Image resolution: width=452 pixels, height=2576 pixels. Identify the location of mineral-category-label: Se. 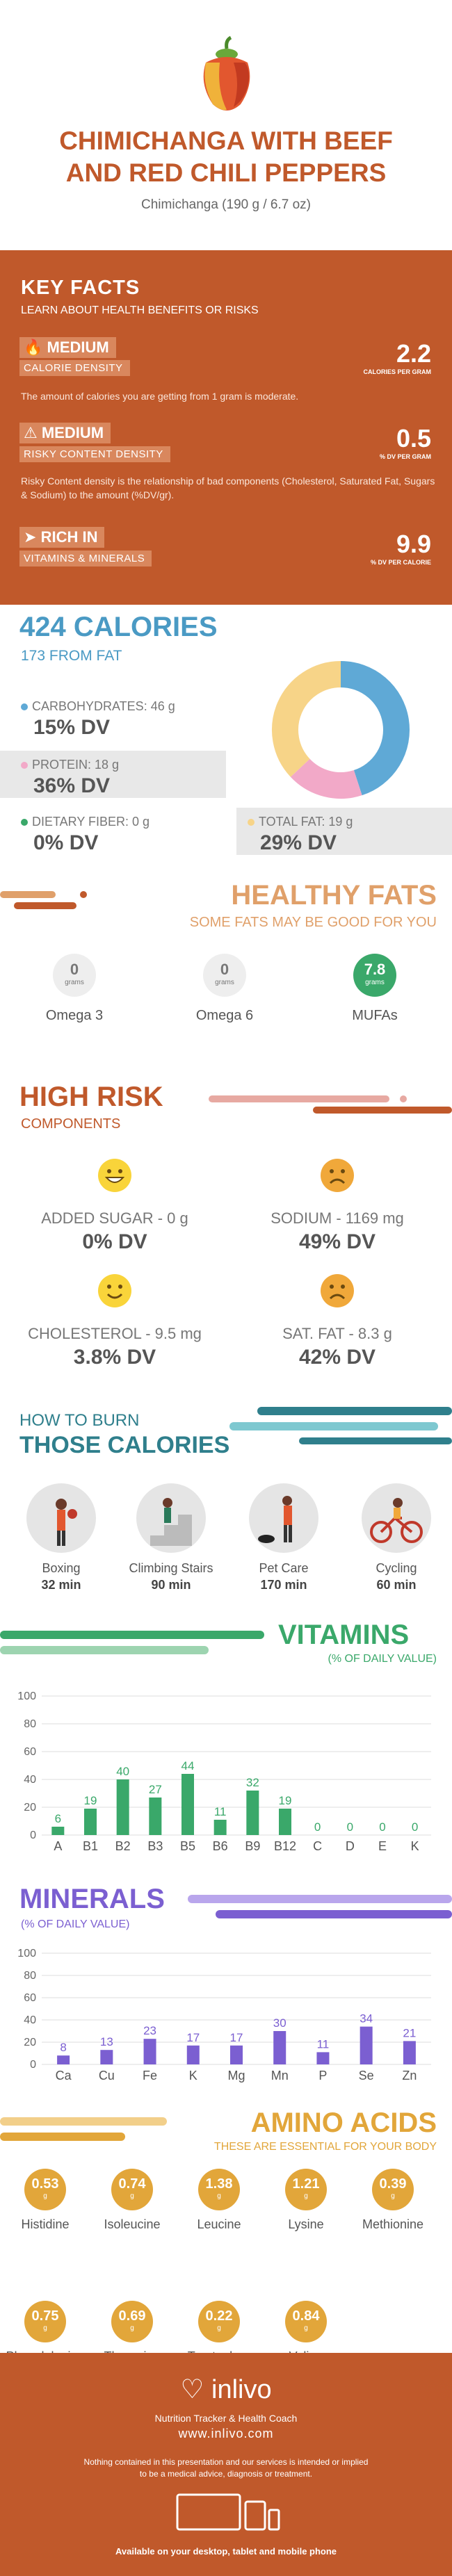
(366, 2075).